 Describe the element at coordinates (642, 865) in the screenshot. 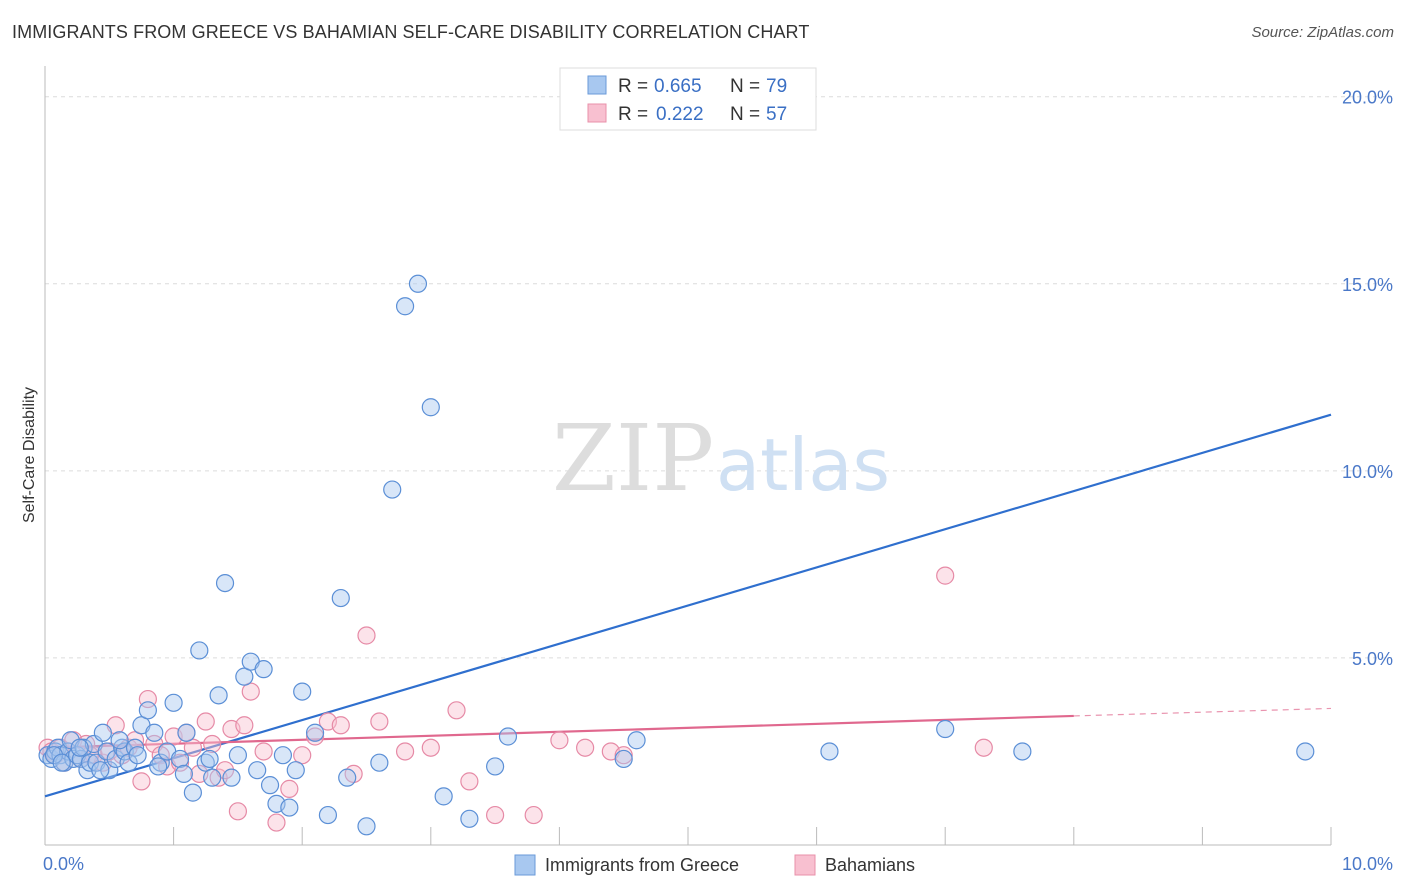

I see `bottom-legend-label-greece: Immigrants from Greece` at that location.